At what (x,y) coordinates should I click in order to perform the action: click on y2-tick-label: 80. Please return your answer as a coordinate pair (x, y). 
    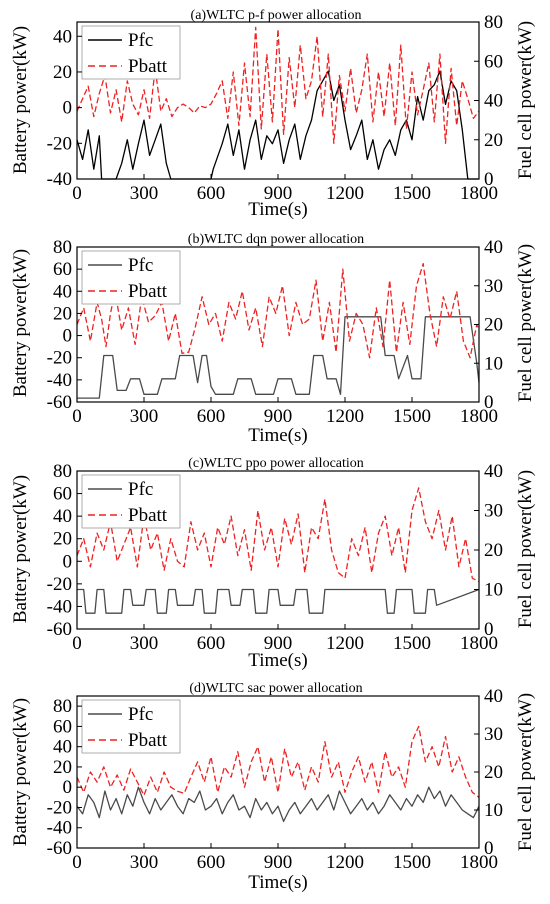
    Looking at the image, I should click on (493, 22).